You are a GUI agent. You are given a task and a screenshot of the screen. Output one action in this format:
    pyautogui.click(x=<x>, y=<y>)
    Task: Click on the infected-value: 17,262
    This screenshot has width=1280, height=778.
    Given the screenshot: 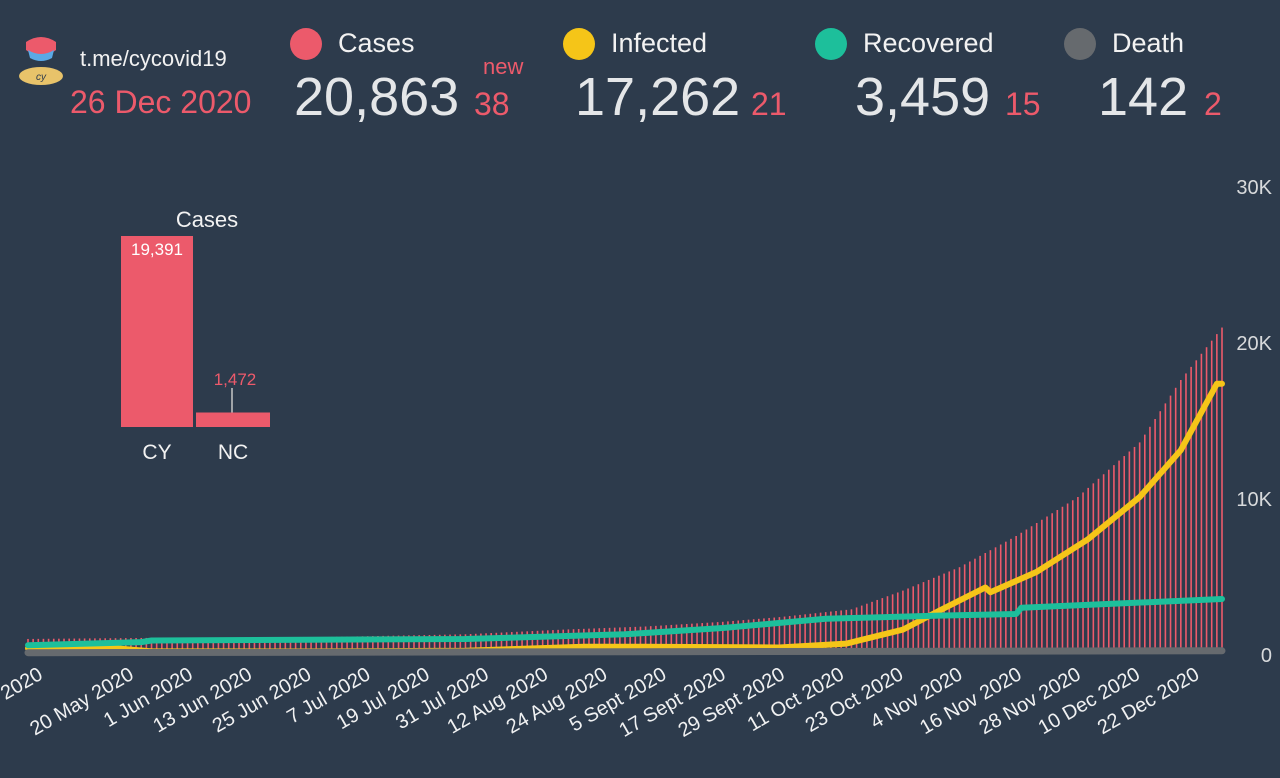 What is the action you would take?
    pyautogui.click(x=658, y=97)
    